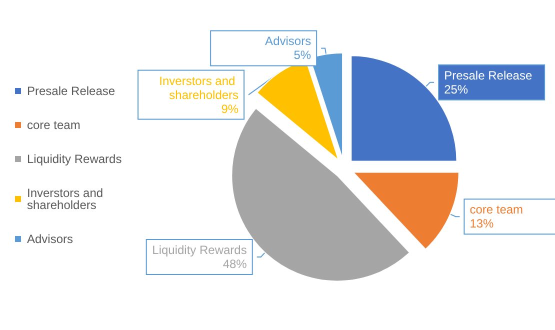  I want to click on slice-label: core team, so click(497, 209).